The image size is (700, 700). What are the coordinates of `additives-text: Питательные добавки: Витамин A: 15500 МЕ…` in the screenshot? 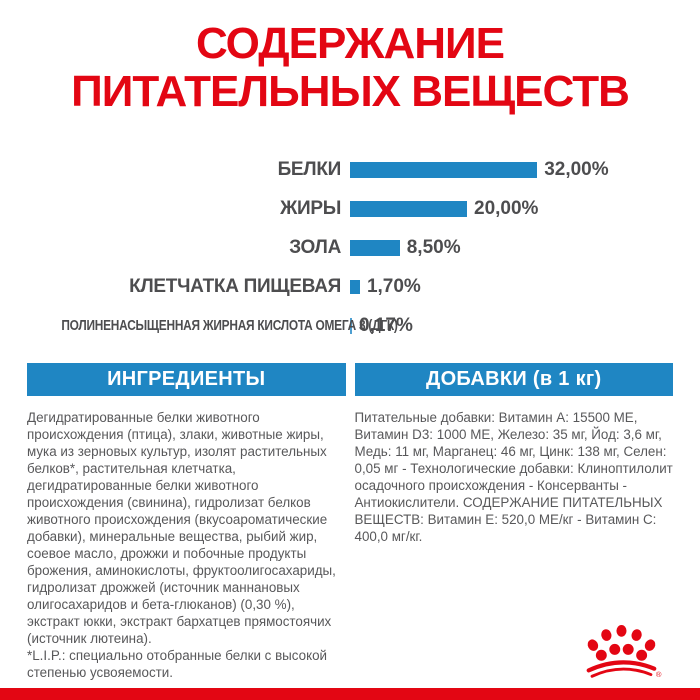 It's located at (513, 477).